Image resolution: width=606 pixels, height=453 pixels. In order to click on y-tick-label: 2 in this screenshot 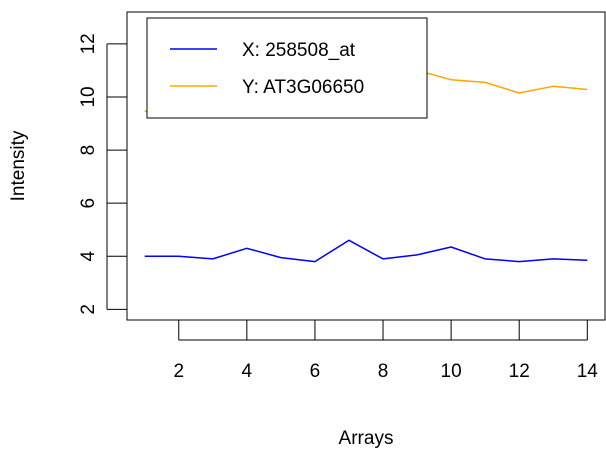, I will do `click(88, 309)`.